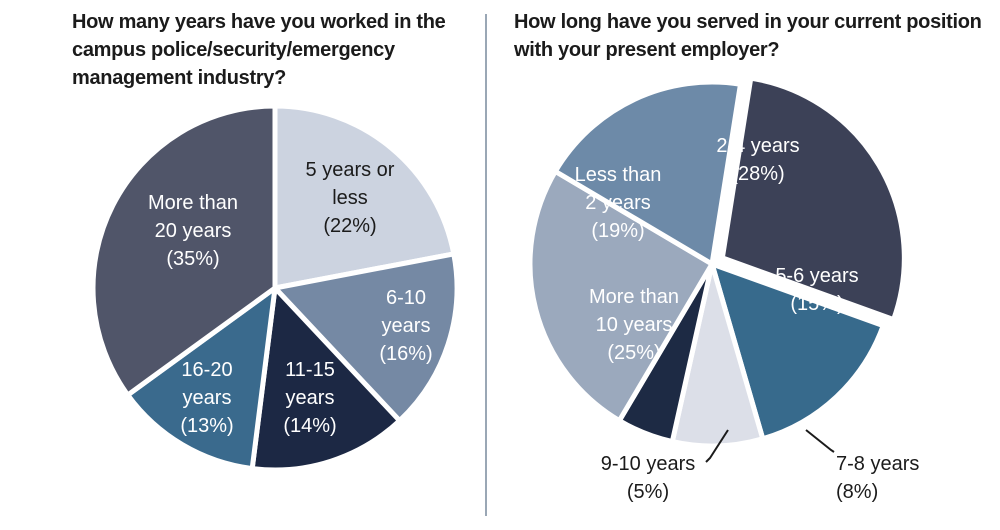 The height and width of the screenshot is (530, 1000). What do you see at coordinates (648, 478) in the screenshot?
I see `slice-label-9-10-years: 9-10 years (5%)` at bounding box center [648, 478].